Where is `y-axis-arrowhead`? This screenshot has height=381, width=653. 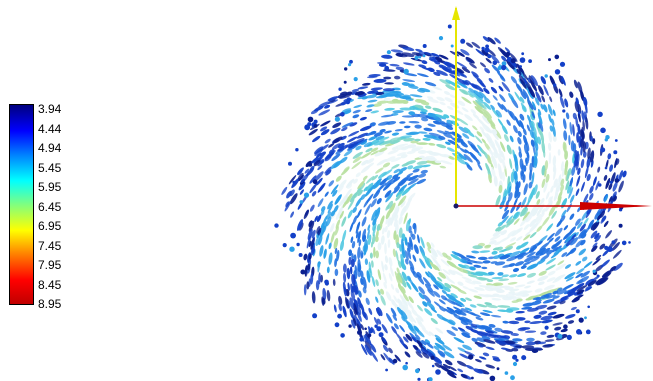 y-axis-arrowhead is located at coordinates (456, 13).